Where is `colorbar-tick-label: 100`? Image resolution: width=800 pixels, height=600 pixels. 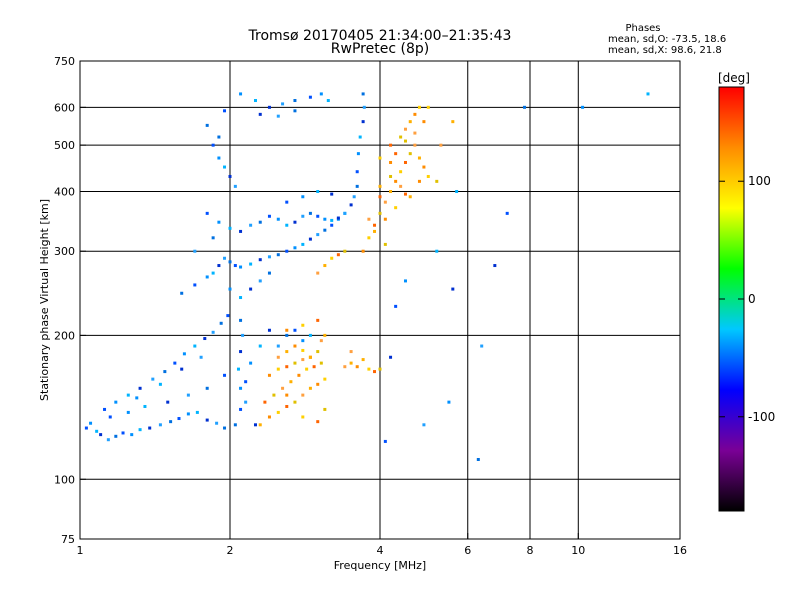
colorbar-tick-label: 100 is located at coordinates (759, 181).